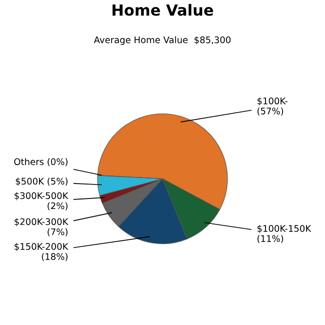 The height and width of the screenshot is (325, 325). Describe the element at coordinates (162, 40) in the screenshot. I see `chart-subtitle: Average Home Value $85,300` at that location.